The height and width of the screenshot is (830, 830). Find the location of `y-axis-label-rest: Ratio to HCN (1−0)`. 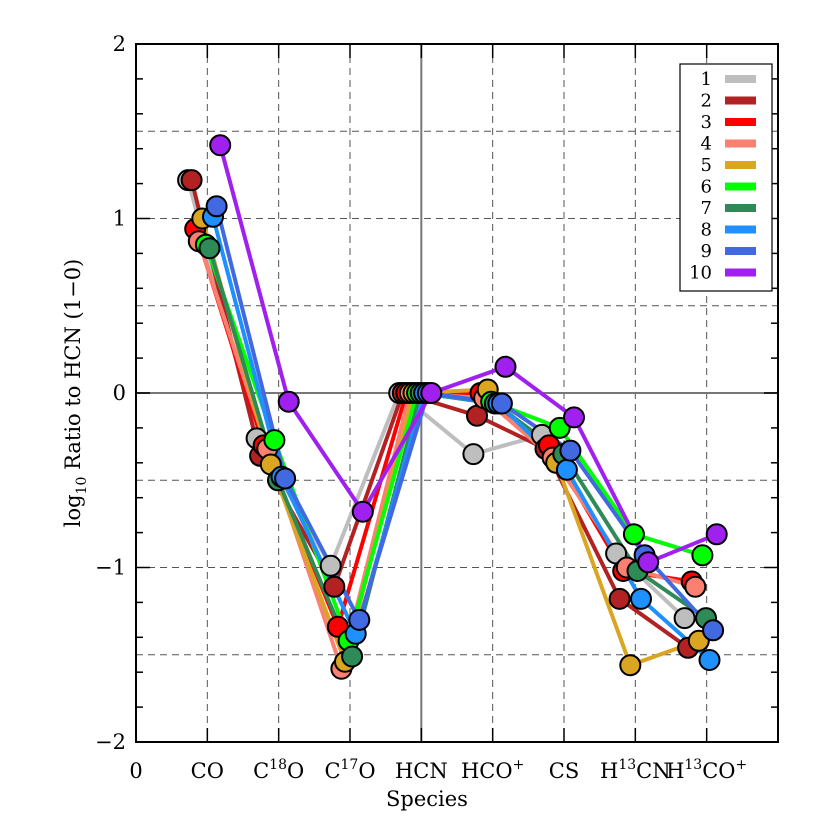

y-axis-label-rest: Ratio to HCN (1−0) is located at coordinates (73, 368).